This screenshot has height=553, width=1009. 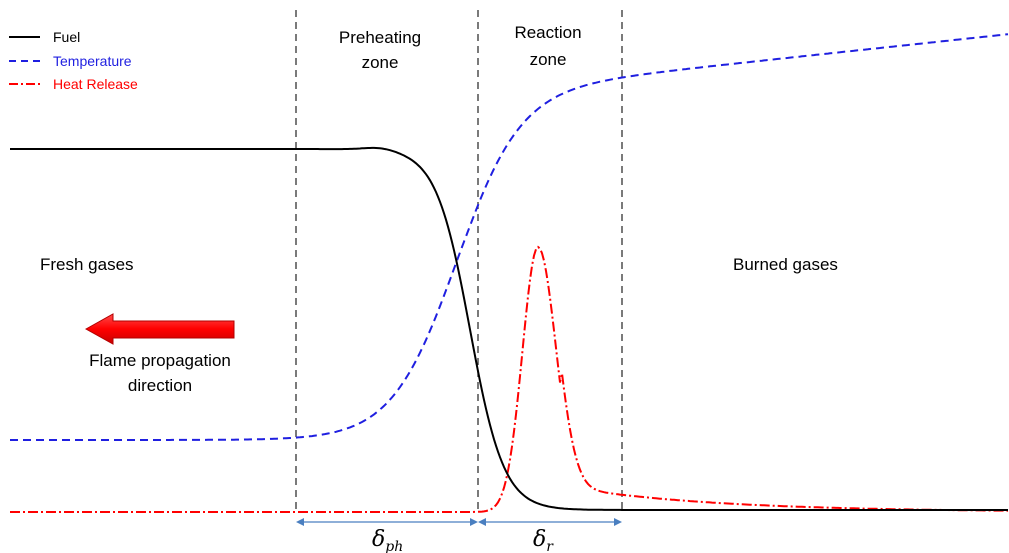 I want to click on preheat-thickness-indicator, so click(x=387, y=522).